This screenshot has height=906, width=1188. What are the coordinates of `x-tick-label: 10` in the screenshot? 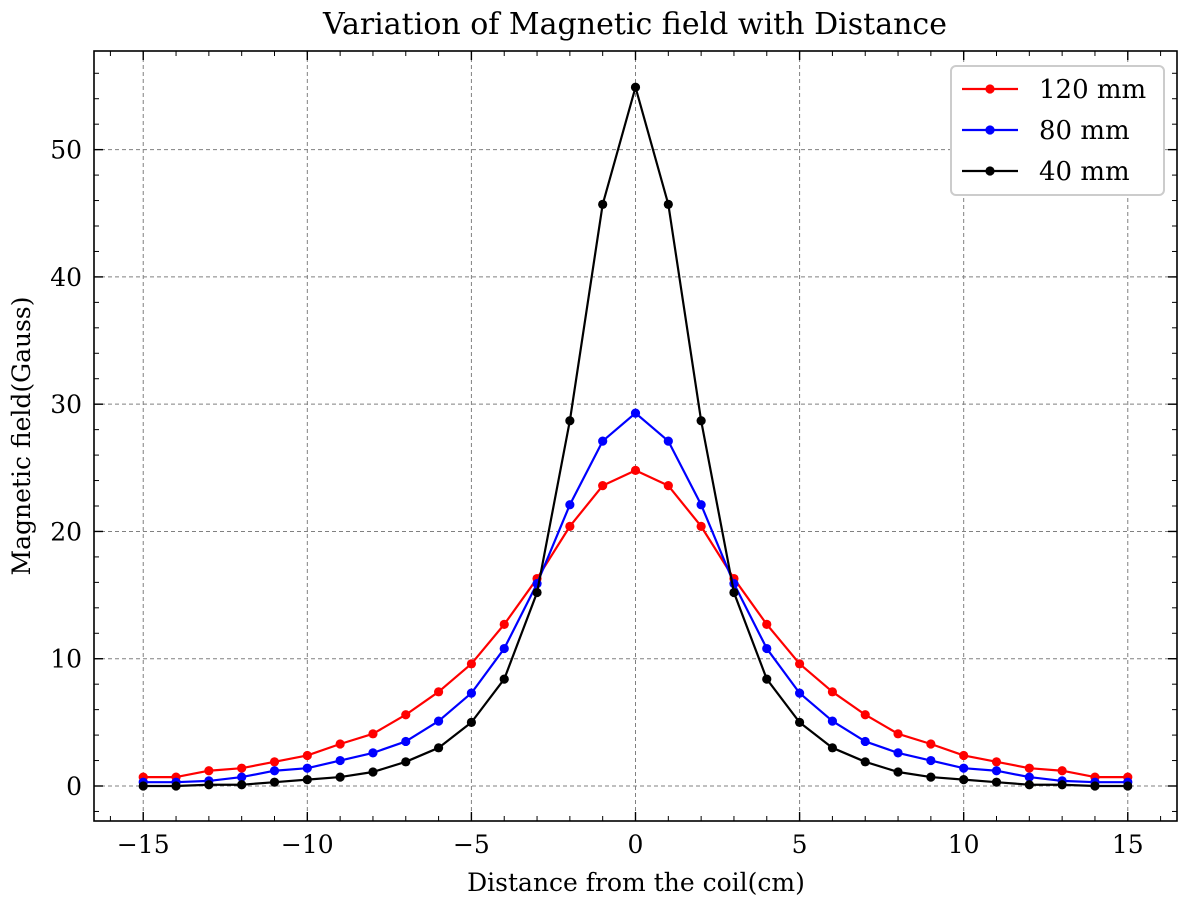 It's located at (964, 844).